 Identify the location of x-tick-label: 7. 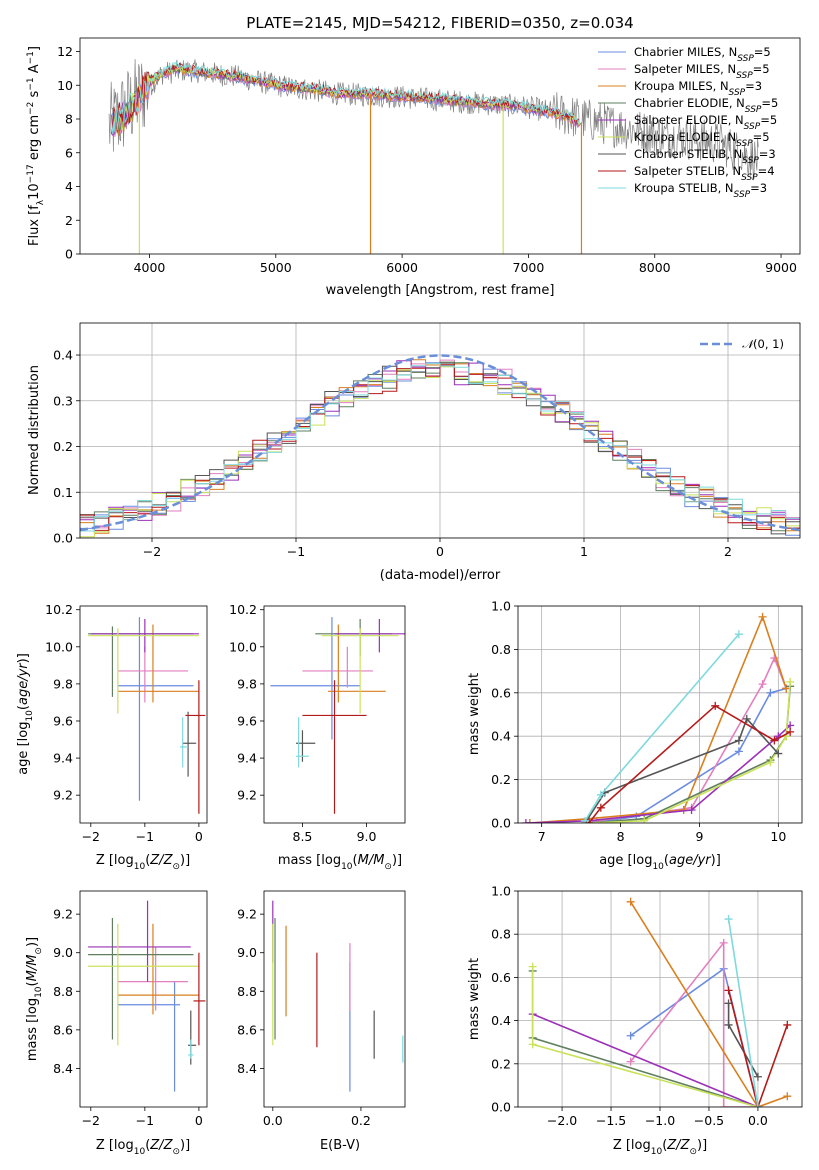
(542, 836).